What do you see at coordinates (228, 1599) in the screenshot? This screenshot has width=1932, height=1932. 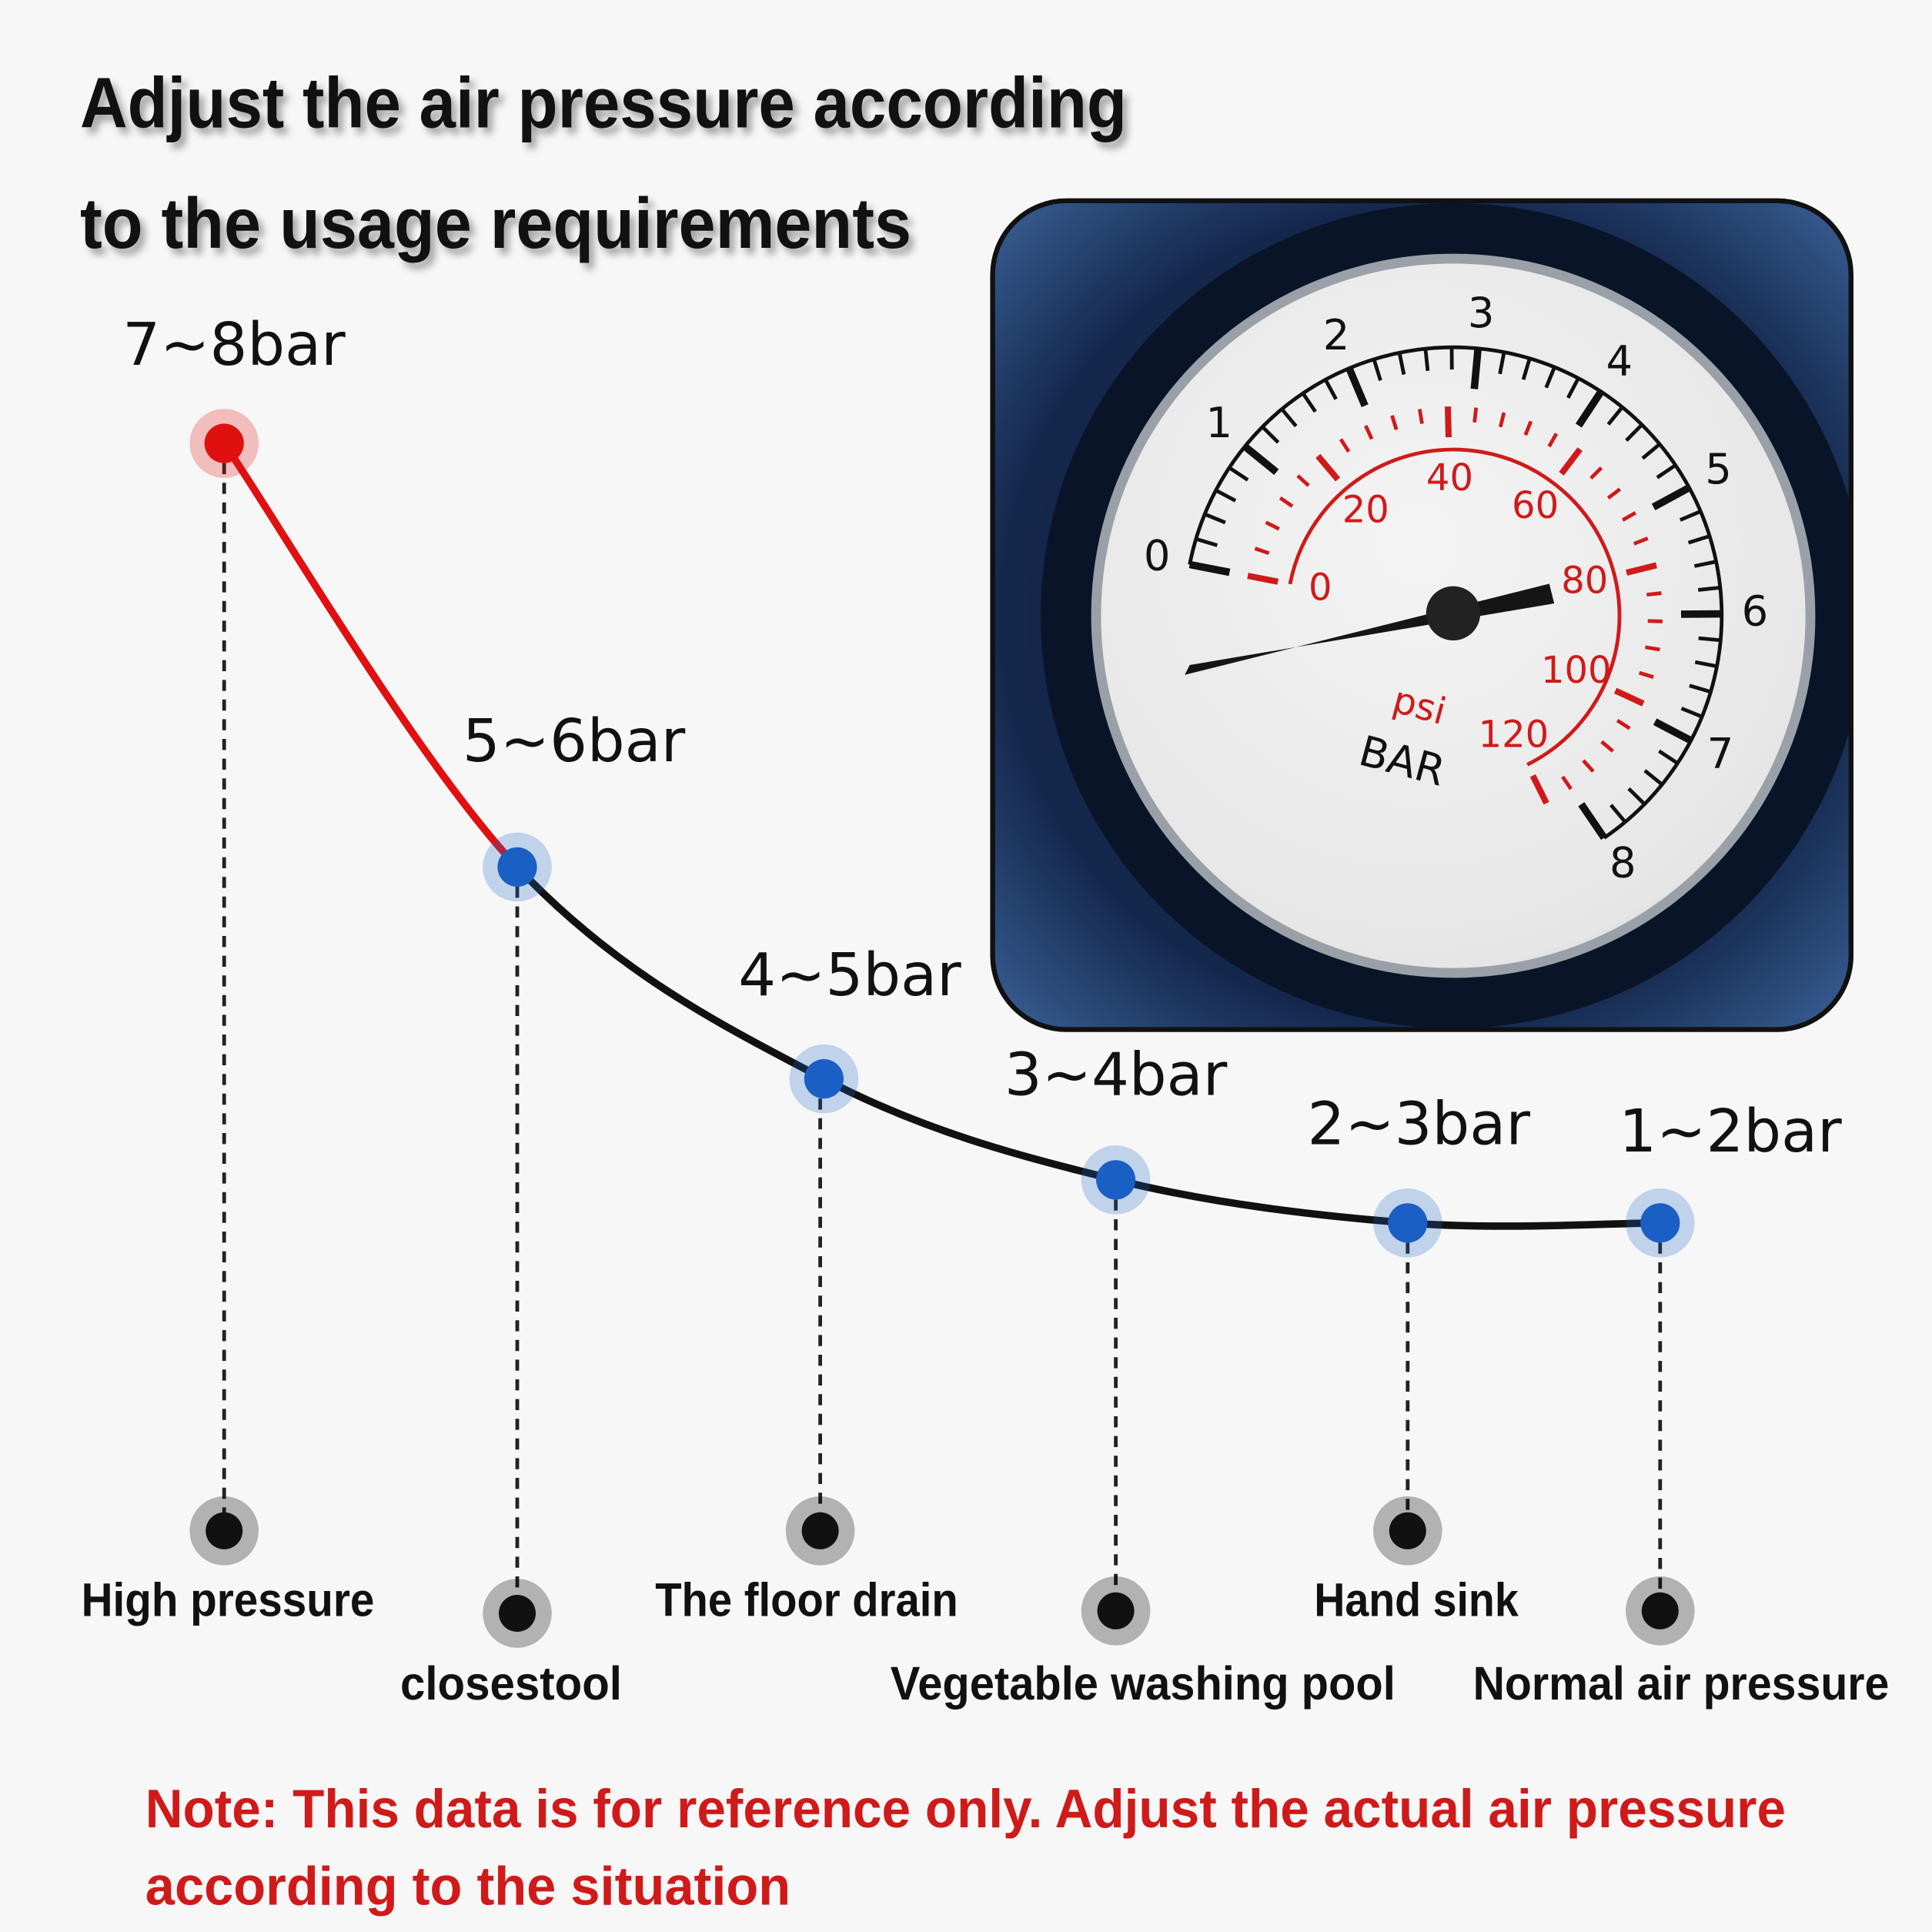 I see `usage-label: High pressure` at bounding box center [228, 1599].